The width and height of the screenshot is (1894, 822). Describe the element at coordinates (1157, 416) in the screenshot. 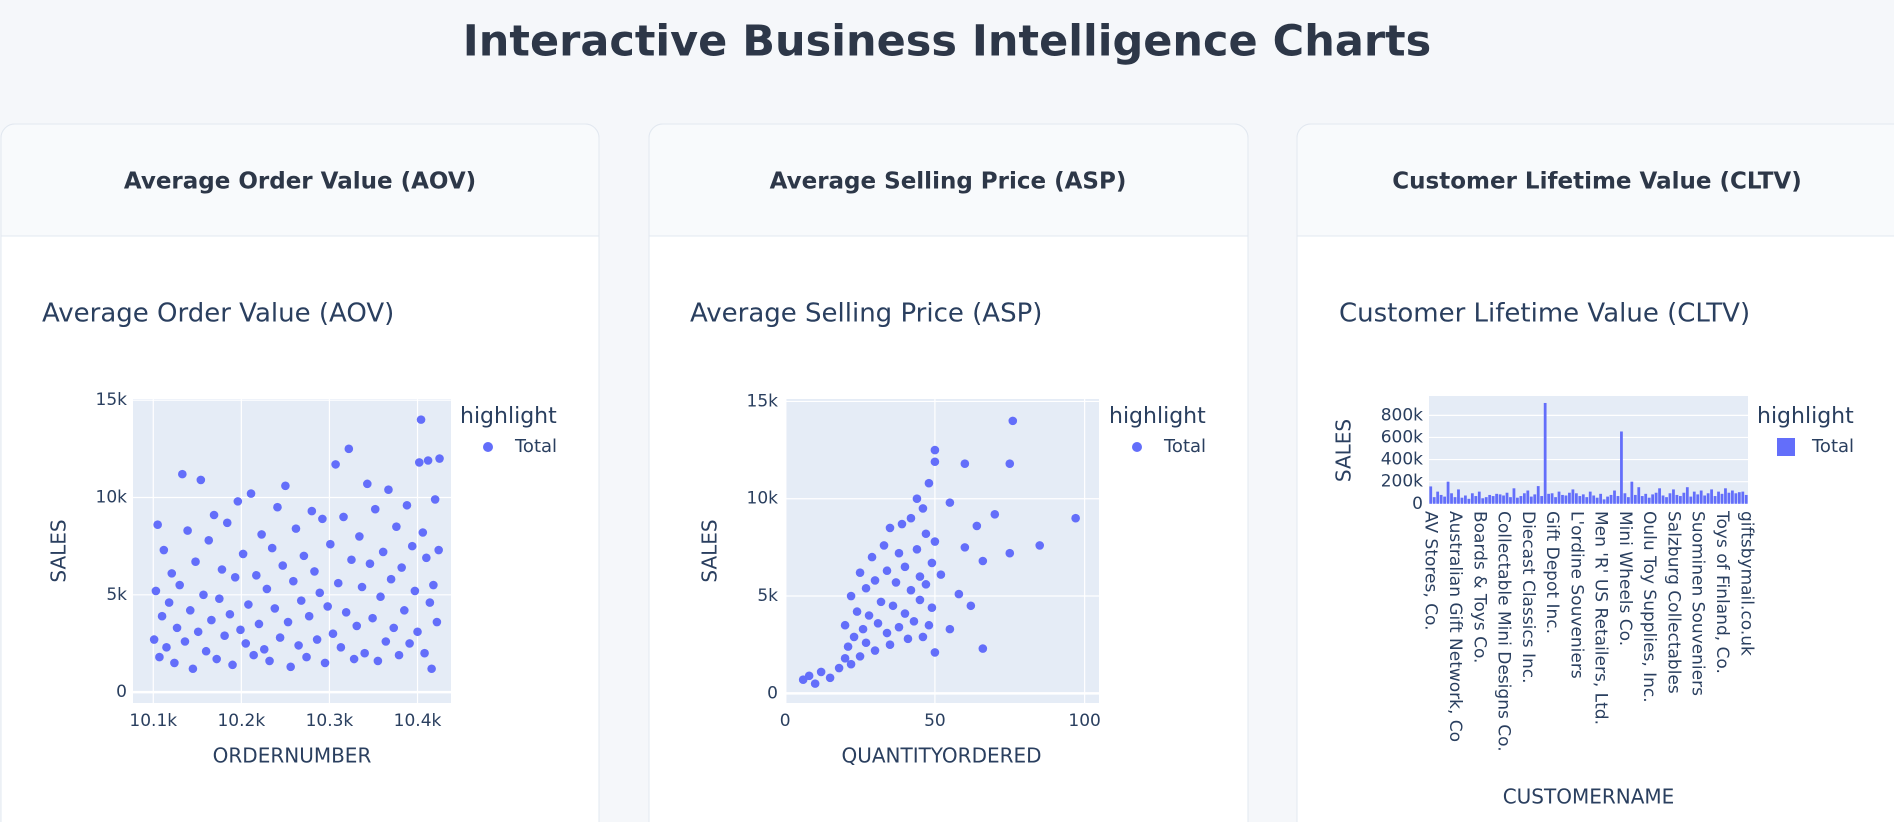

I see `legend-title: highlight` at that location.